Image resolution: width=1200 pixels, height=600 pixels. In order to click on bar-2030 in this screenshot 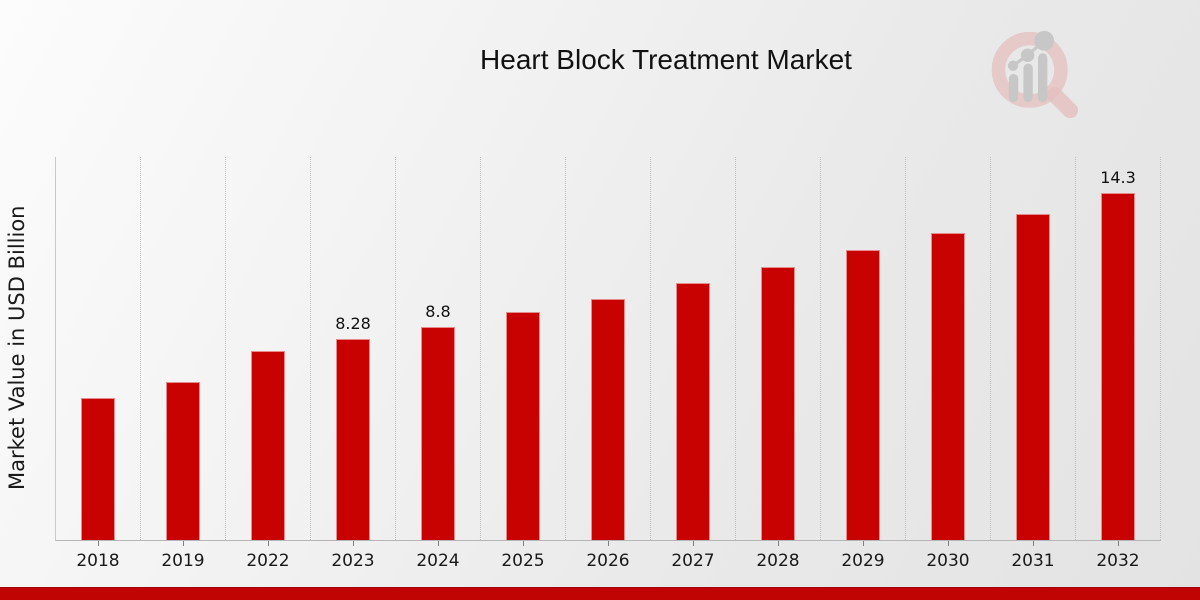, I will do `click(948, 386)`.